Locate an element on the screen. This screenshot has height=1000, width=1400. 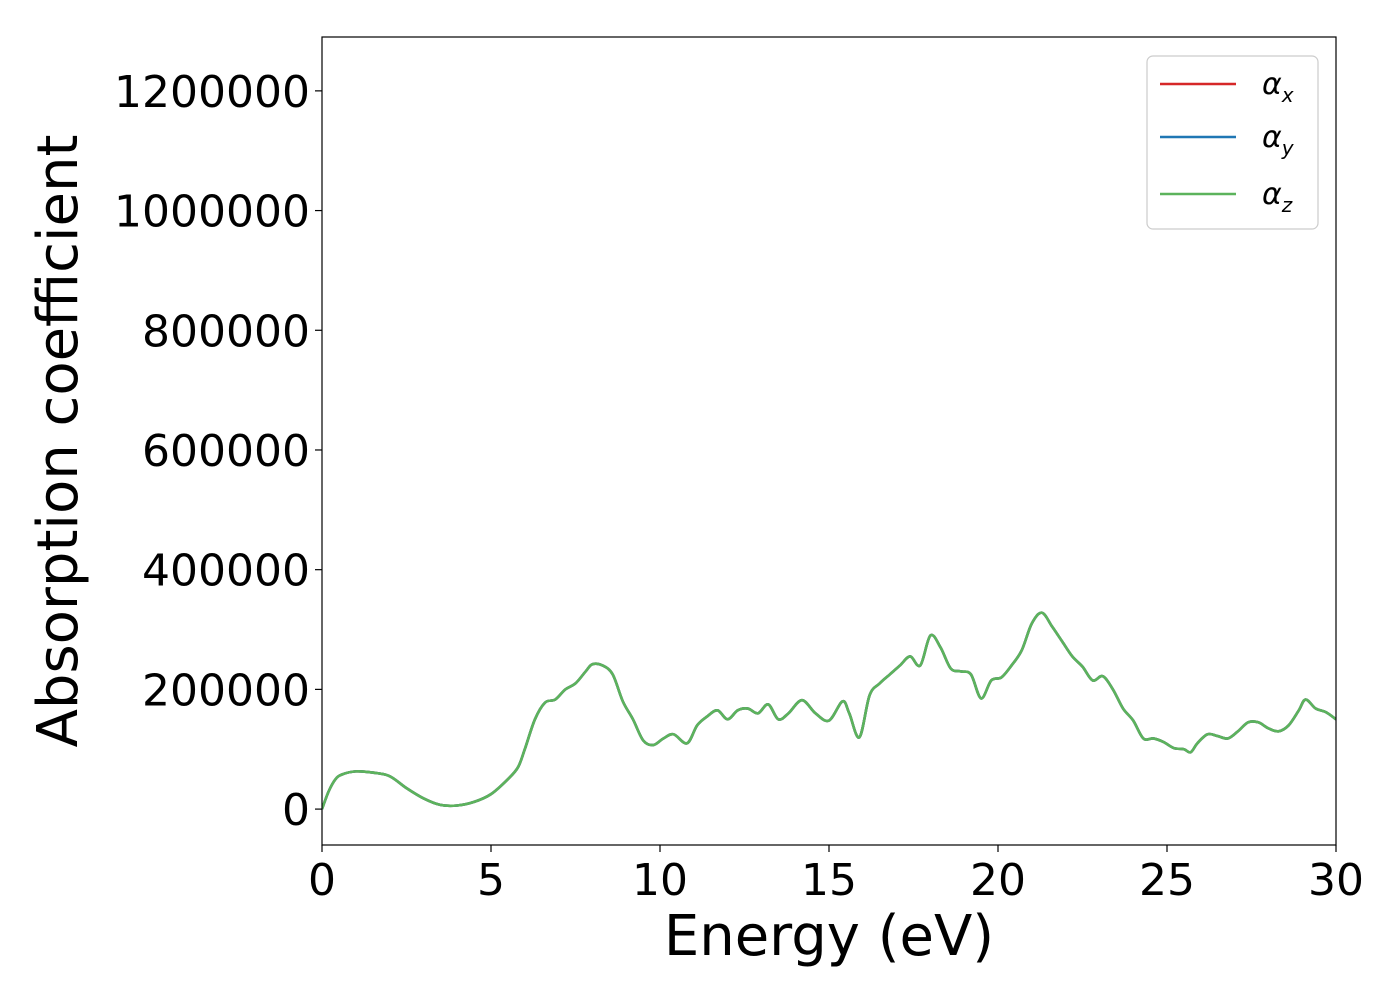
x-tick-label: 5 is located at coordinates (491, 880).